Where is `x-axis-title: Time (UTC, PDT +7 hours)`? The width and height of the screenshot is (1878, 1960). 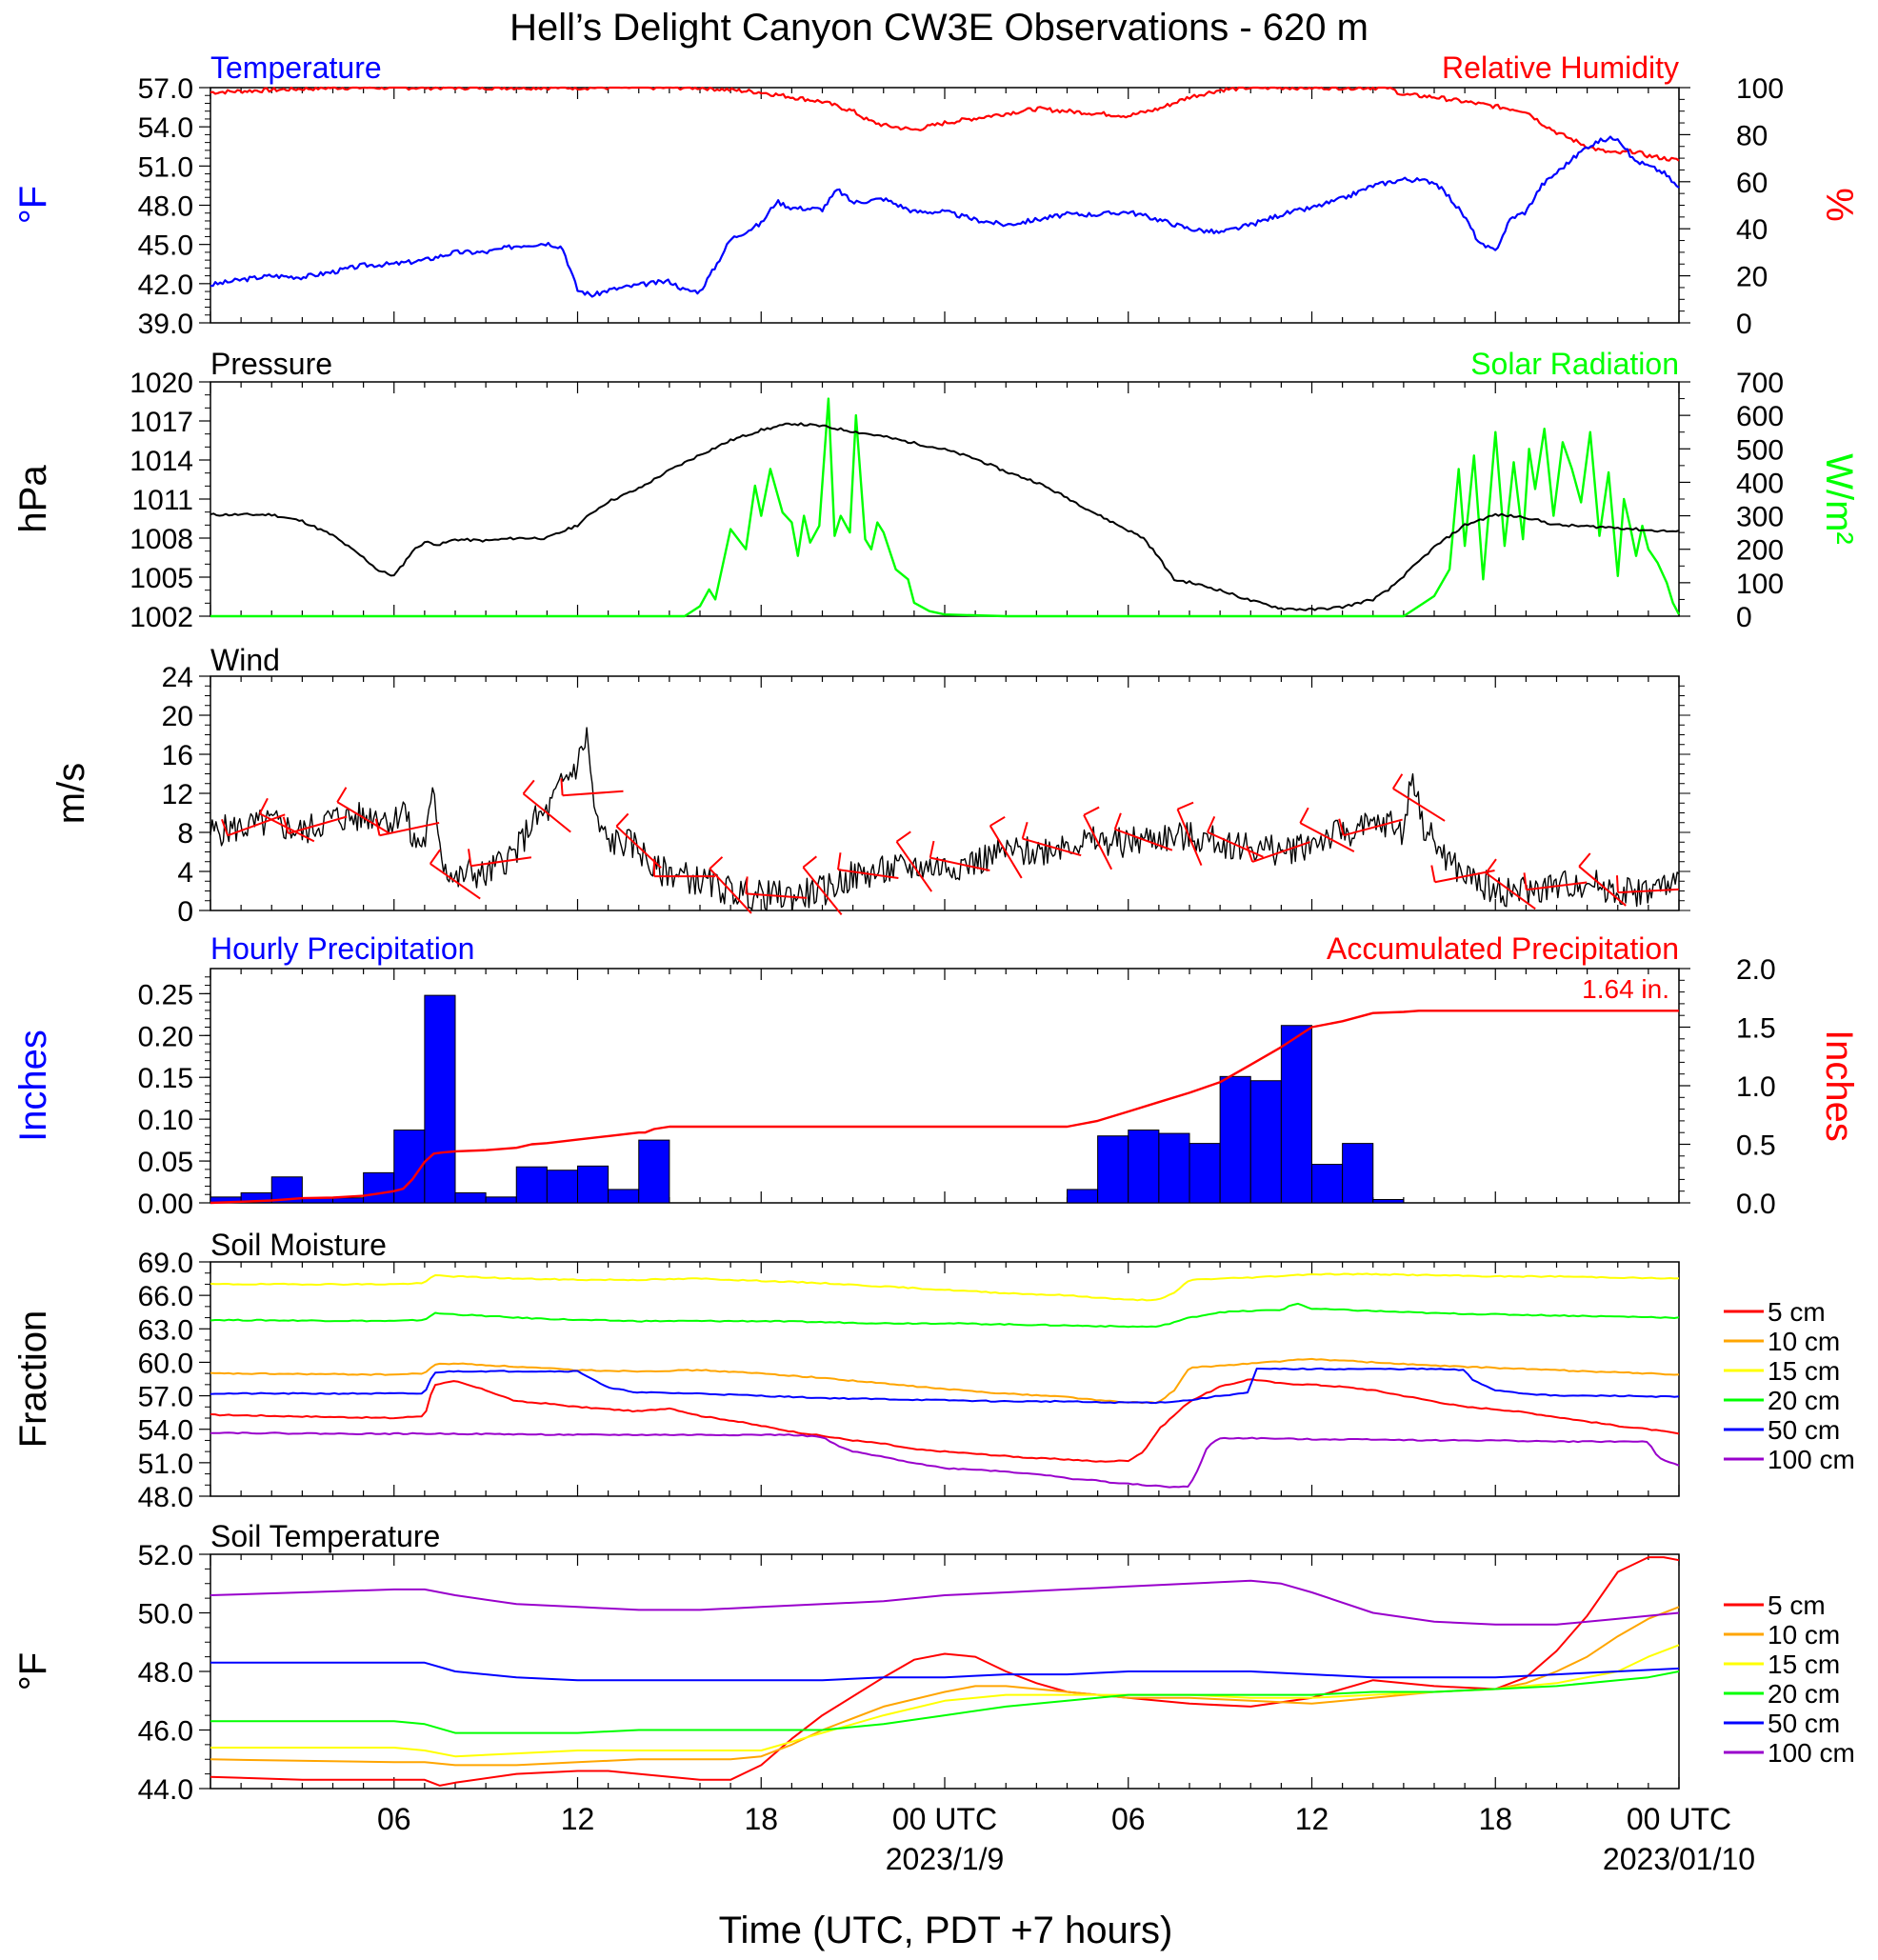
x-axis-title: Time (UTC, PDT +7 hours) is located at coordinates (946, 1930).